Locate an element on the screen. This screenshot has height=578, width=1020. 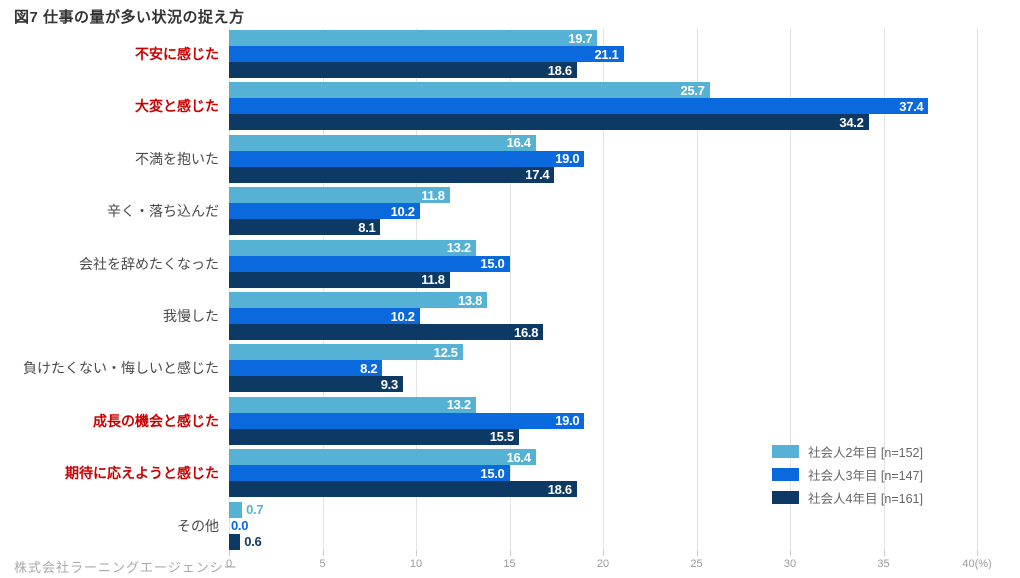
bar-value-label: 0.6 is located at coordinates (253, 542).